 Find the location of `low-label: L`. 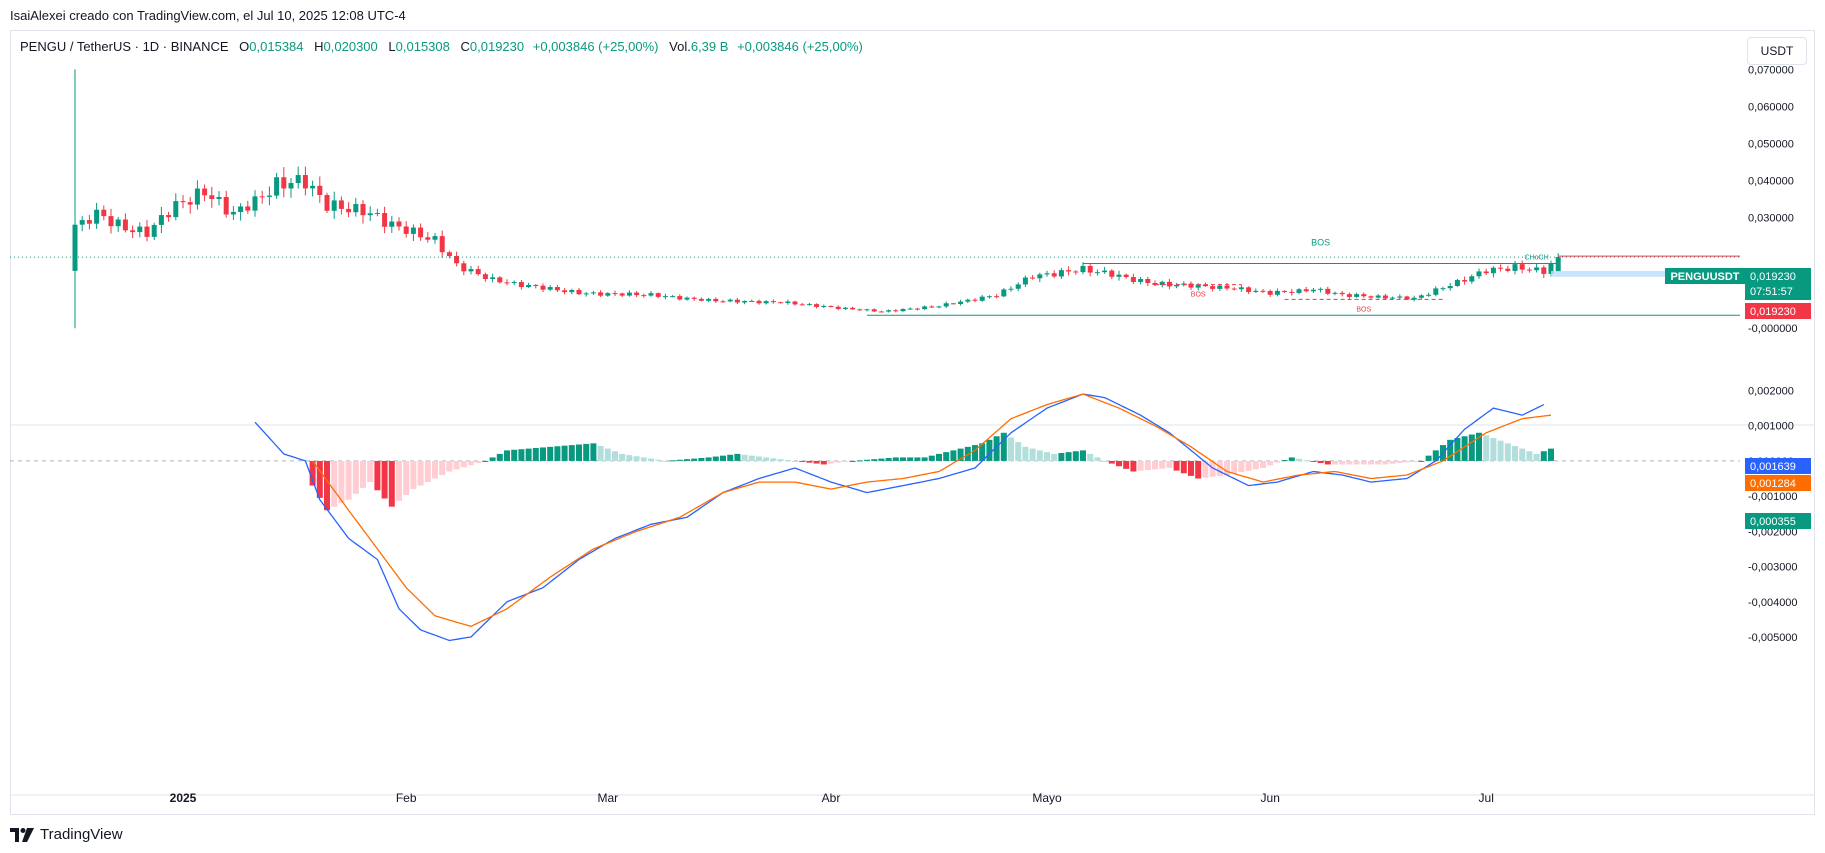

low-label: L is located at coordinates (392, 46).